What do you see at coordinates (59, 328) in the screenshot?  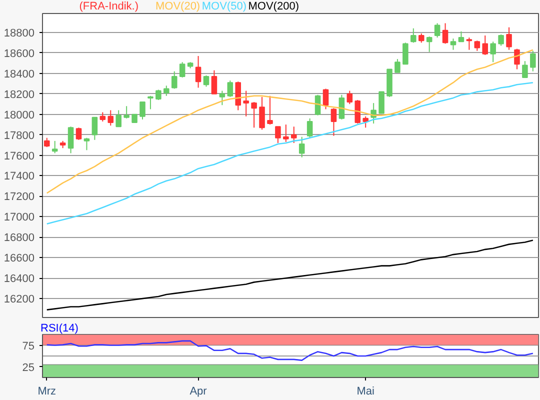 I see `chart-title: RSI(14)` at bounding box center [59, 328].